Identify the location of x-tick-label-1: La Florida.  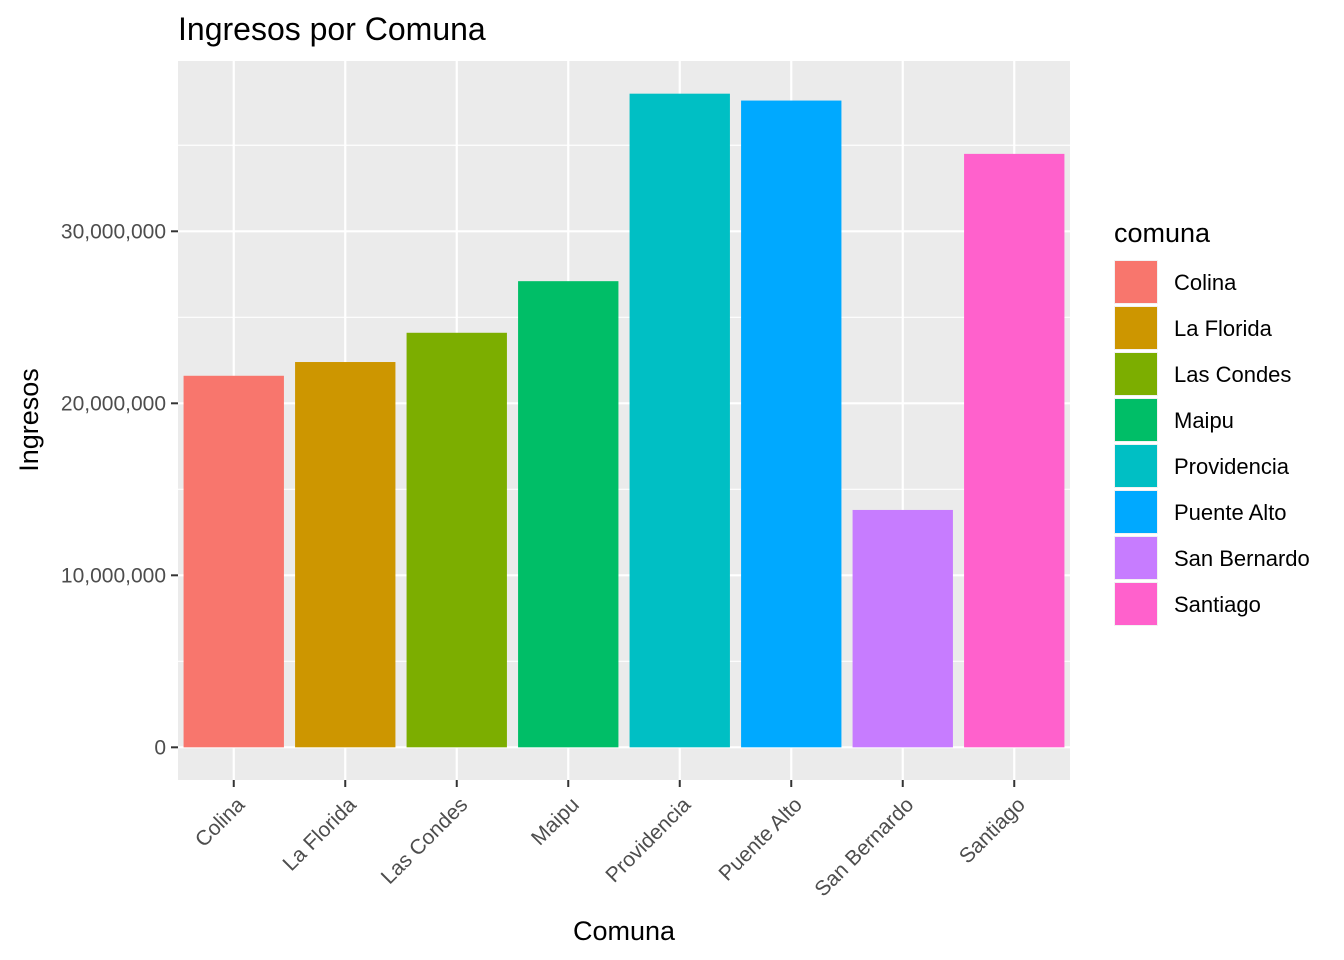
(319, 834).